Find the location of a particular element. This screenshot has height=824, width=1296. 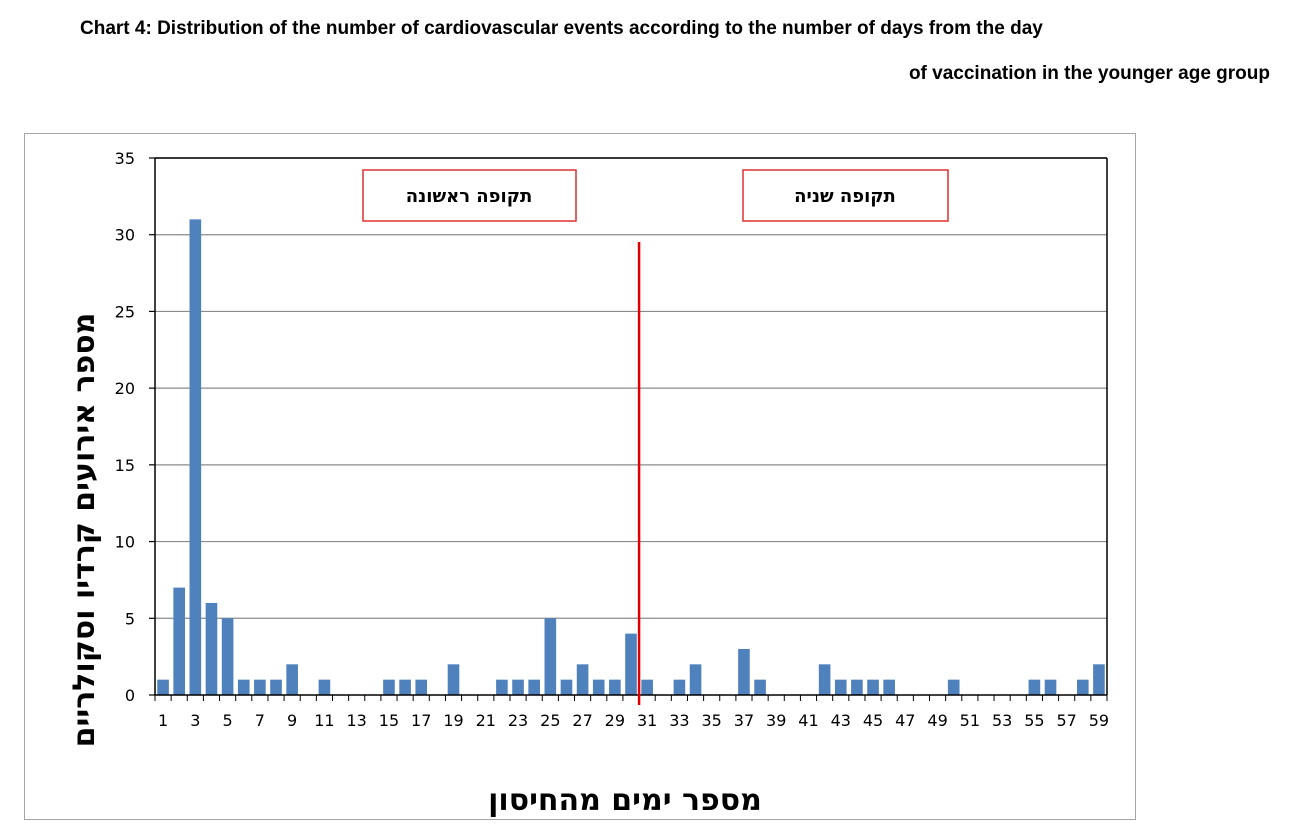

y-tick-label: 35 is located at coordinates (125, 158).